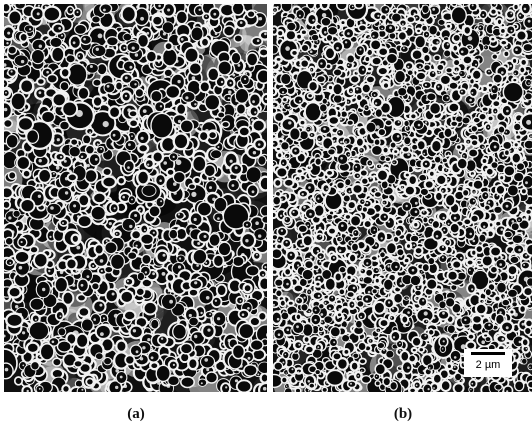 This screenshot has height=433, width=532. I want to click on scale-bar-line, so click(488, 353).